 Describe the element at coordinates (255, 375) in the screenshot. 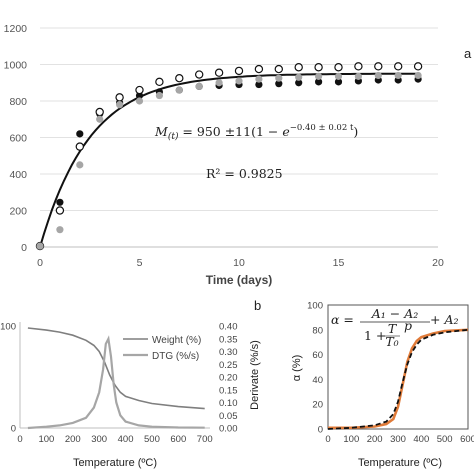

I see `panel-b-right-axis-label: Derivate (%/s)` at that location.